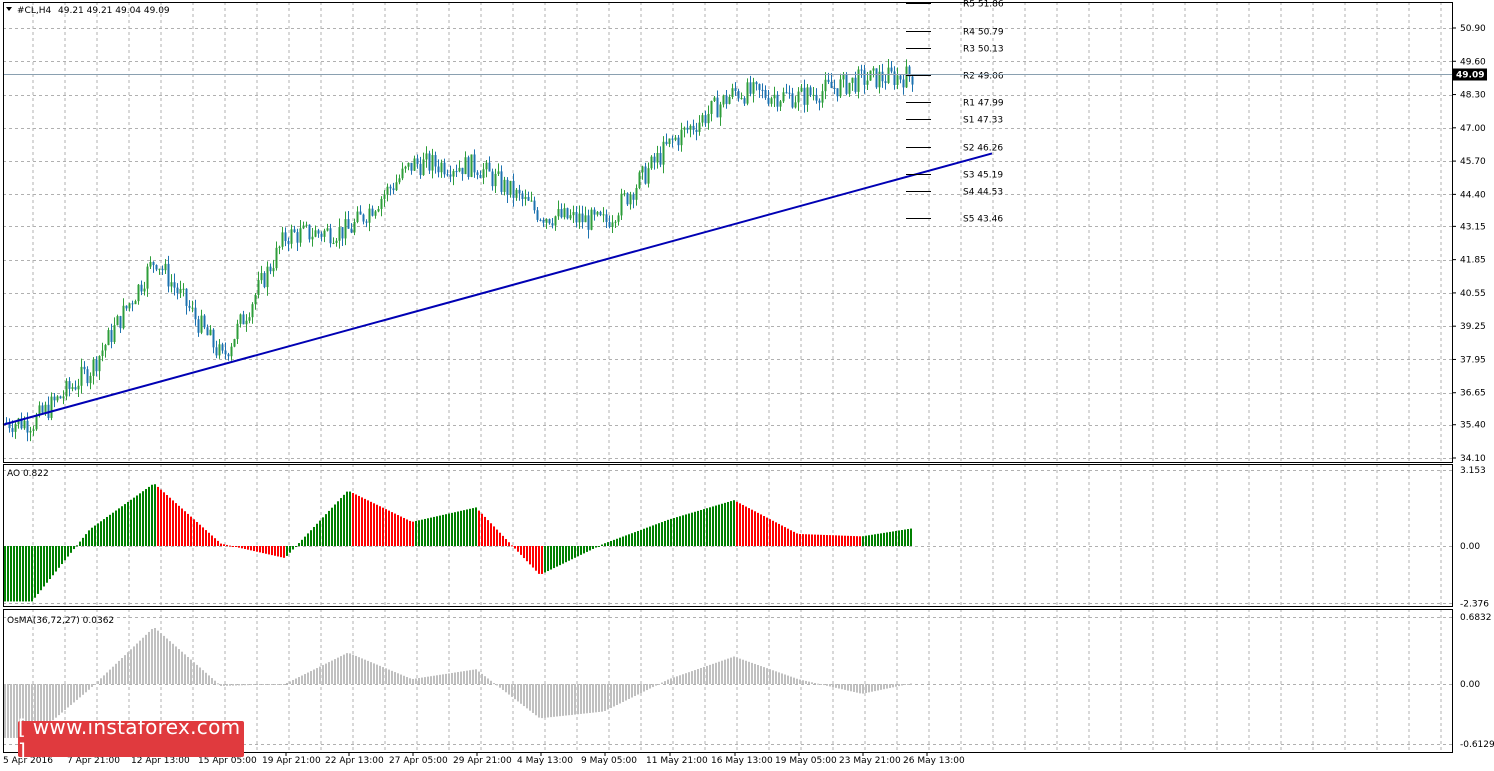 The width and height of the screenshot is (1494, 771). I want to click on price-tick-label: 36.65, so click(1473, 394).